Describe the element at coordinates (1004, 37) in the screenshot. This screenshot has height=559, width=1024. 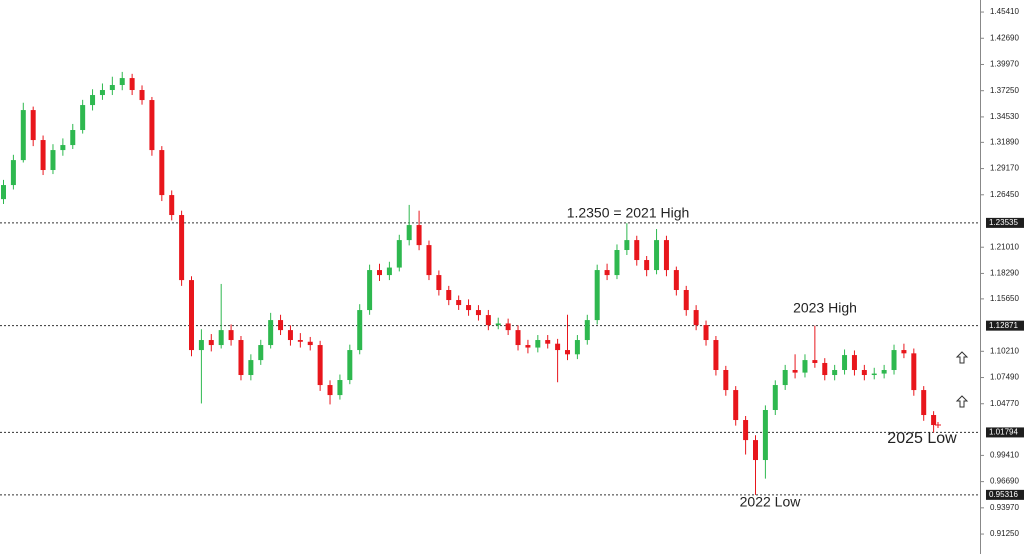
I see `y-tick-label: 1.42690` at that location.